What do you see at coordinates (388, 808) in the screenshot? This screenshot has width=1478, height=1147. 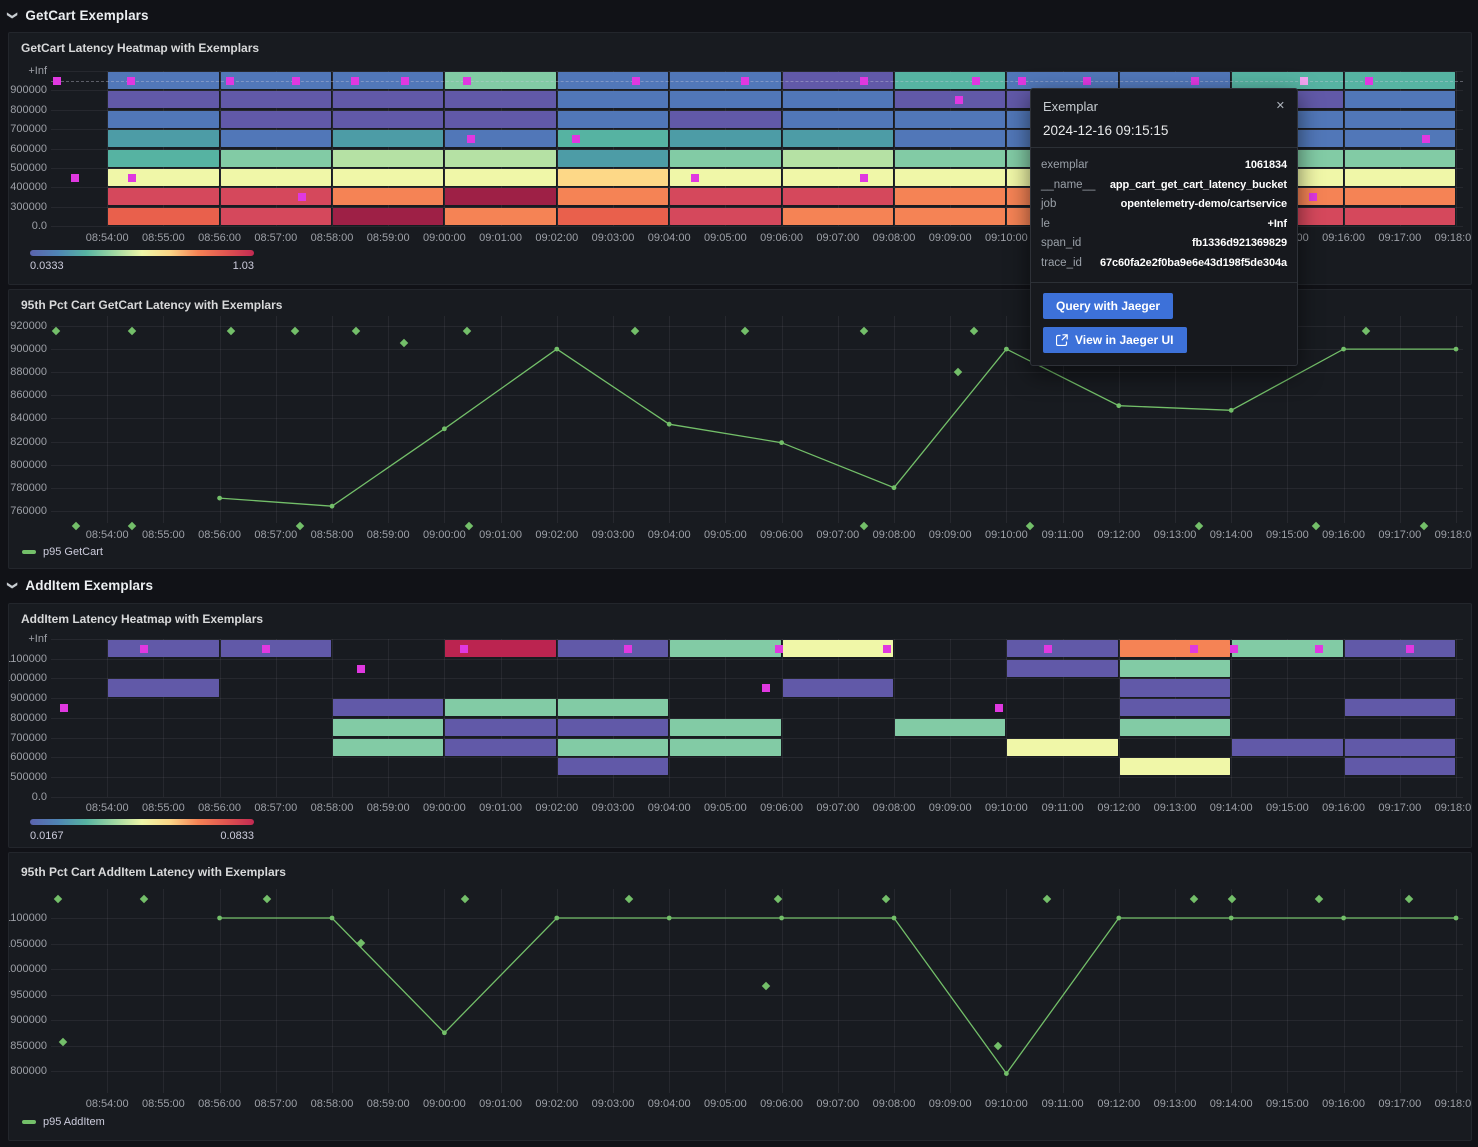 I see `x-tick-label: 08:59:00` at bounding box center [388, 808].